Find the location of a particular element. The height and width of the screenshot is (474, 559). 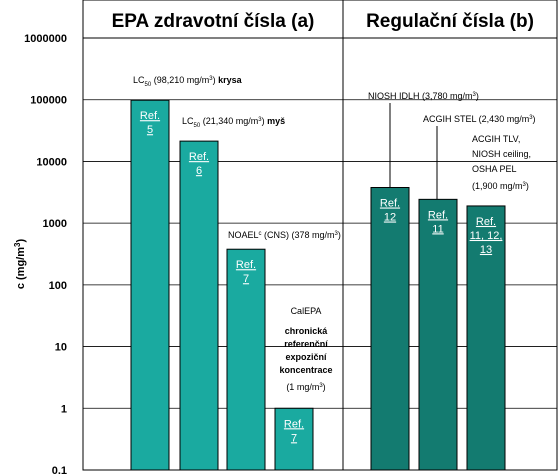

y-tick-label: 1000 is located at coordinates (55, 224).